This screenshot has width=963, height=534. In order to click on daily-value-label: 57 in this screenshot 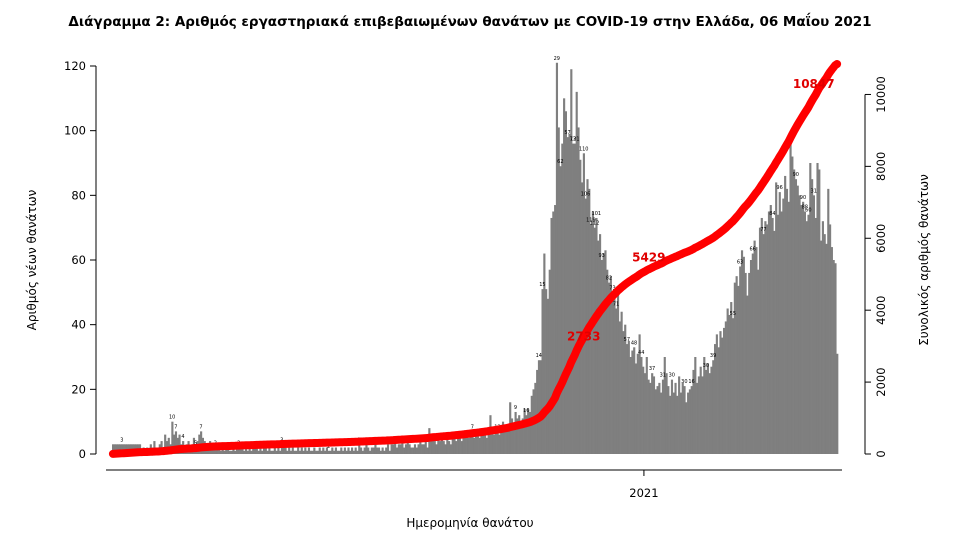, I will do `click(627, 340)`.